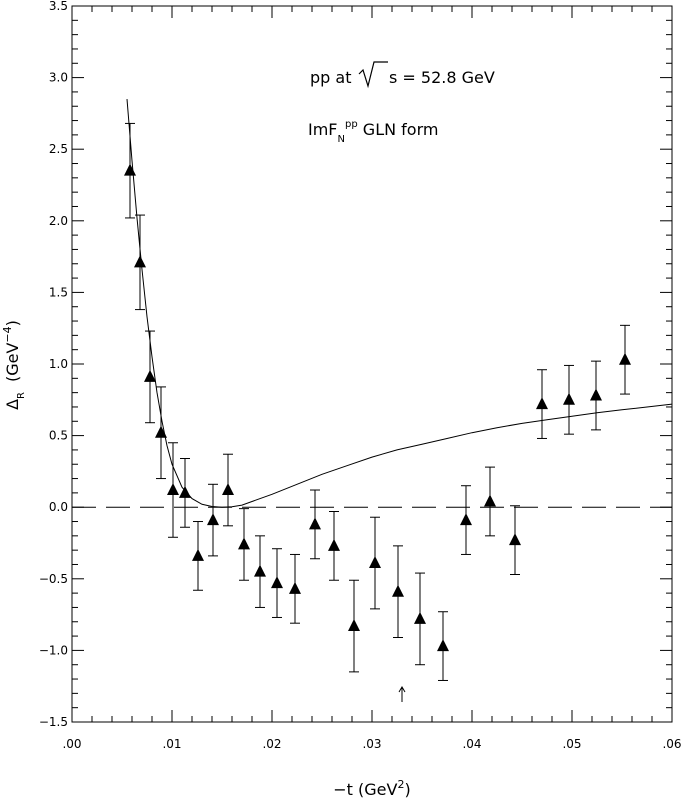  What do you see at coordinates (351, 124) in the screenshot?
I see `annotation-line2-sup: pp` at bounding box center [351, 124].